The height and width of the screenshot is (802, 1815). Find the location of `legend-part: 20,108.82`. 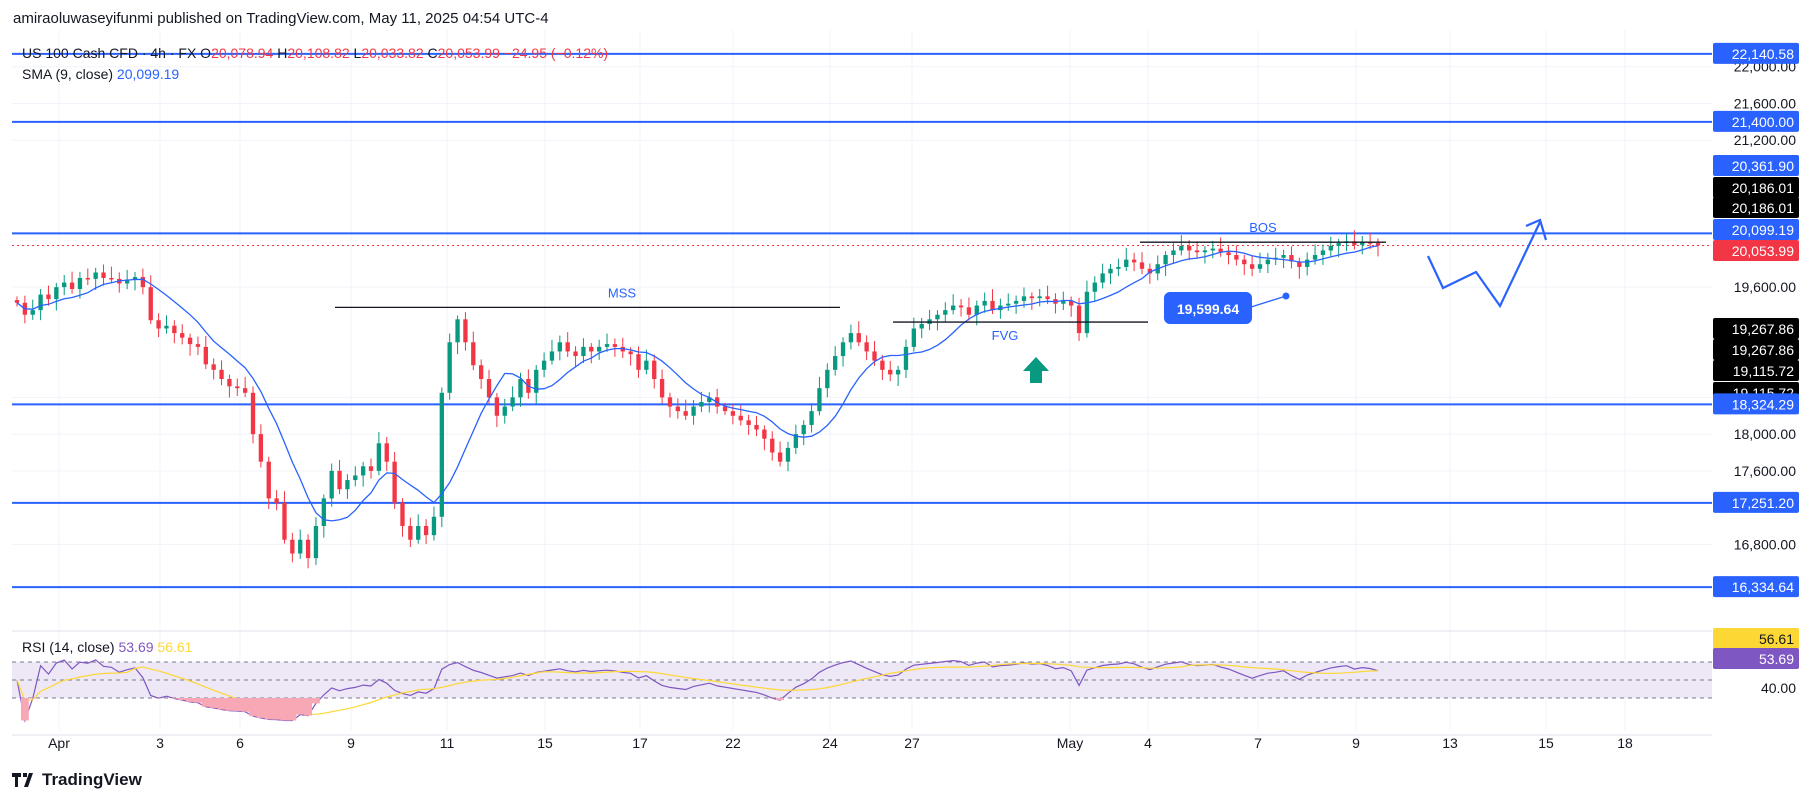

legend-part: 20,108.82 is located at coordinates (320, 53).